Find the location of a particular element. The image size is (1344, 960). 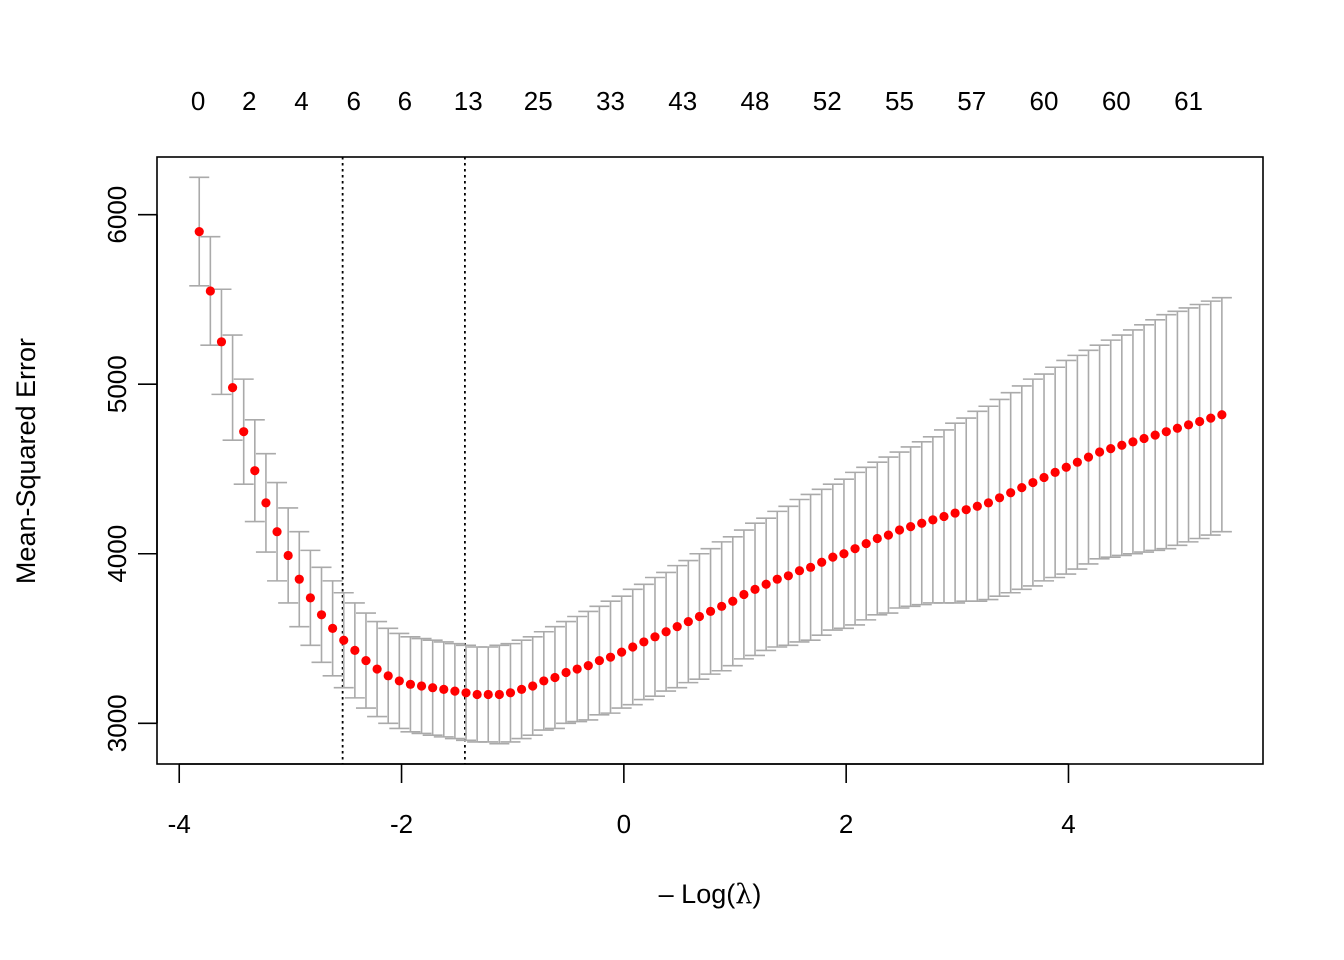

y-axis: 3000 4000 5000 6000 is located at coordinates (130, 469).